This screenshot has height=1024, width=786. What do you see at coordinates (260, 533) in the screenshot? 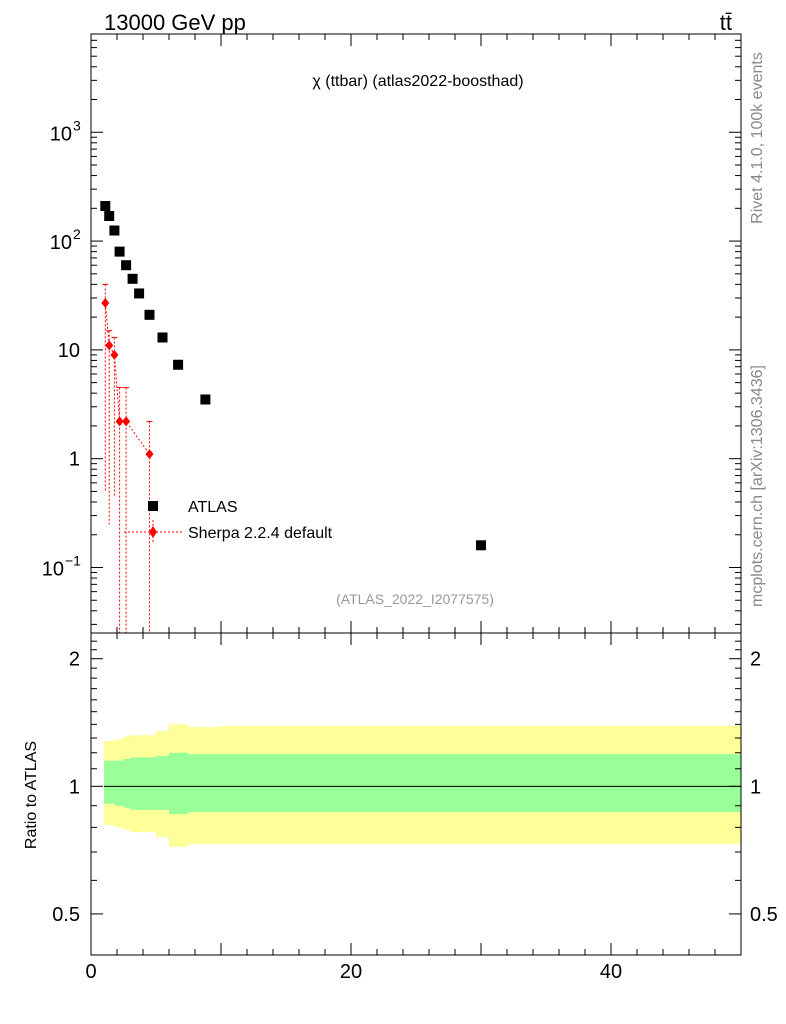
I see `legend-label-sherpa: Sherpa 2.2.4 default` at bounding box center [260, 533].